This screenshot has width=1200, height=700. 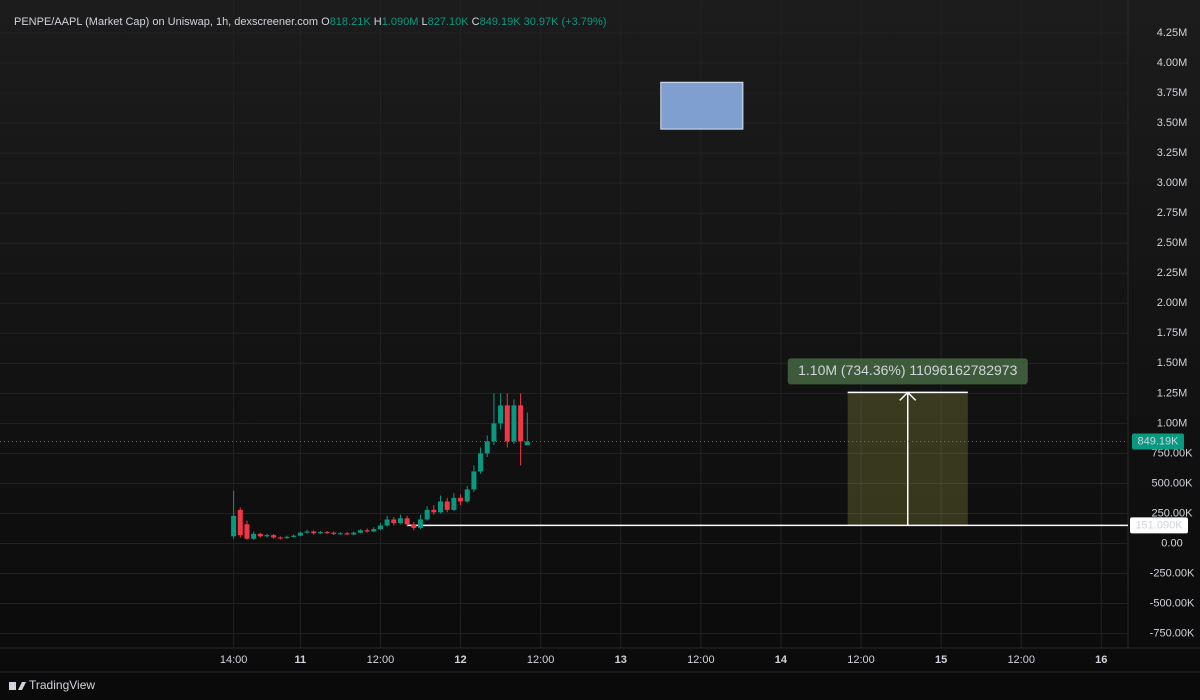 I want to click on measure-arrowhead, so click(x=908, y=396).